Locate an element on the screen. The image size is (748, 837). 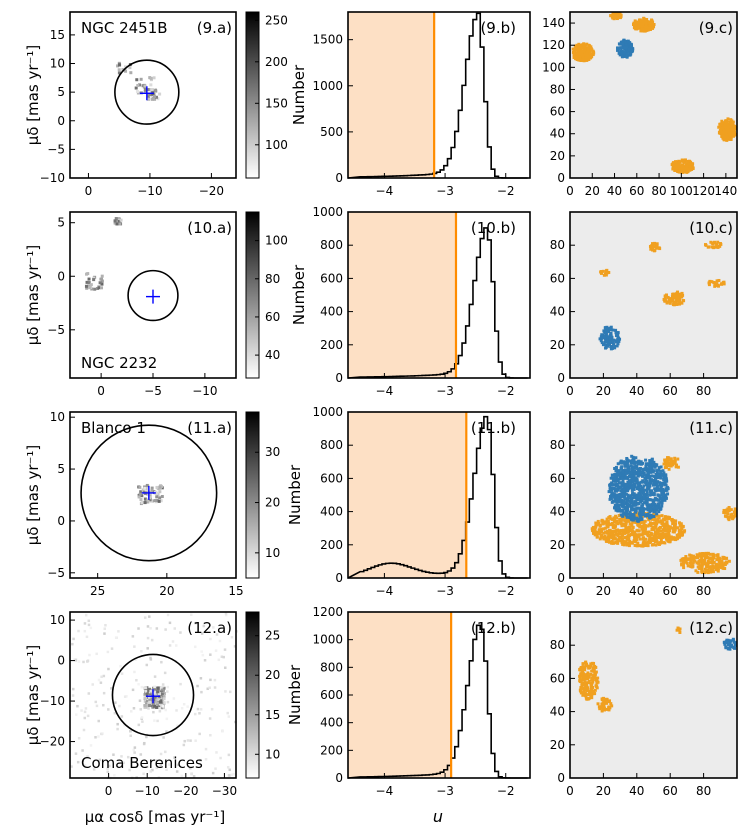
map-background is located at coordinates (653, 95).